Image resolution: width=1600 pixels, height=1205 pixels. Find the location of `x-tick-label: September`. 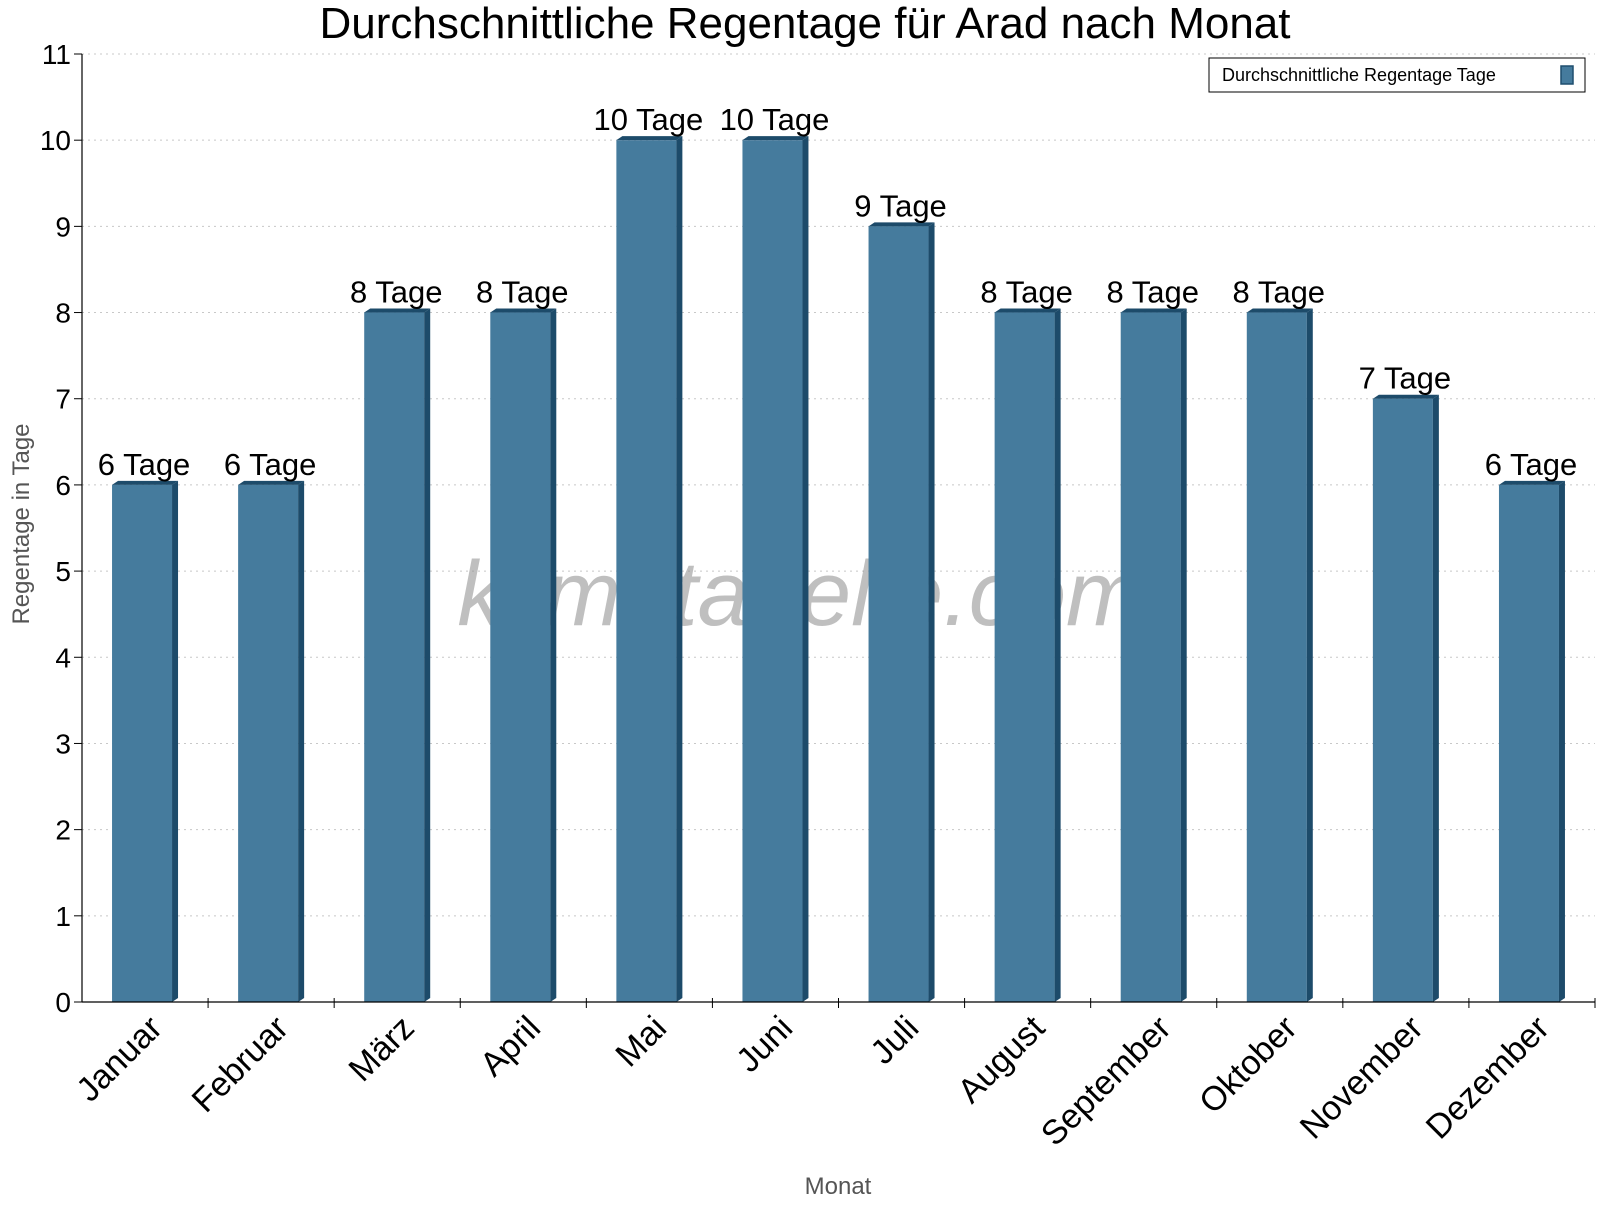

x-tick-label: September is located at coordinates (1106, 1081).